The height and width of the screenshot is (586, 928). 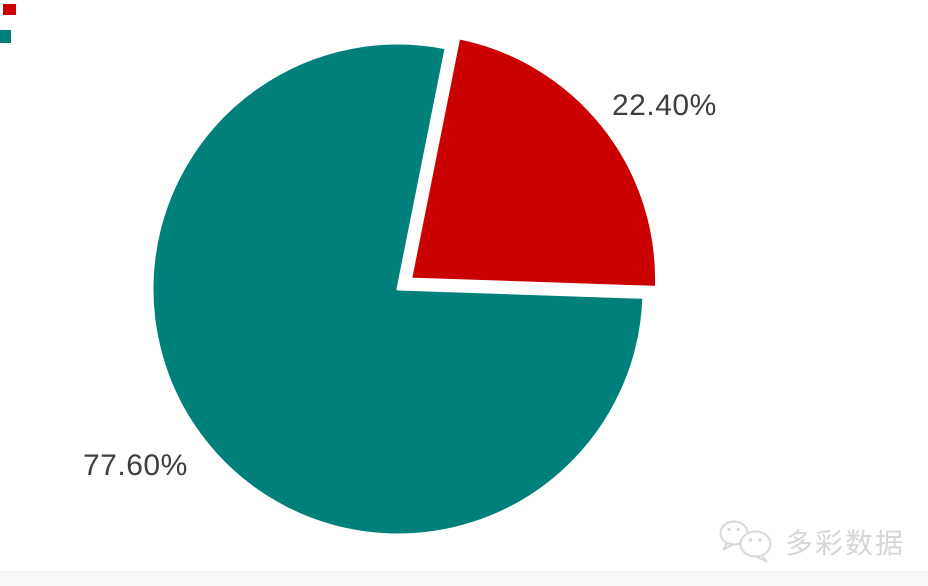 What do you see at coordinates (845, 543) in the screenshot?
I see `watermark-text: 多彩数据` at bounding box center [845, 543].